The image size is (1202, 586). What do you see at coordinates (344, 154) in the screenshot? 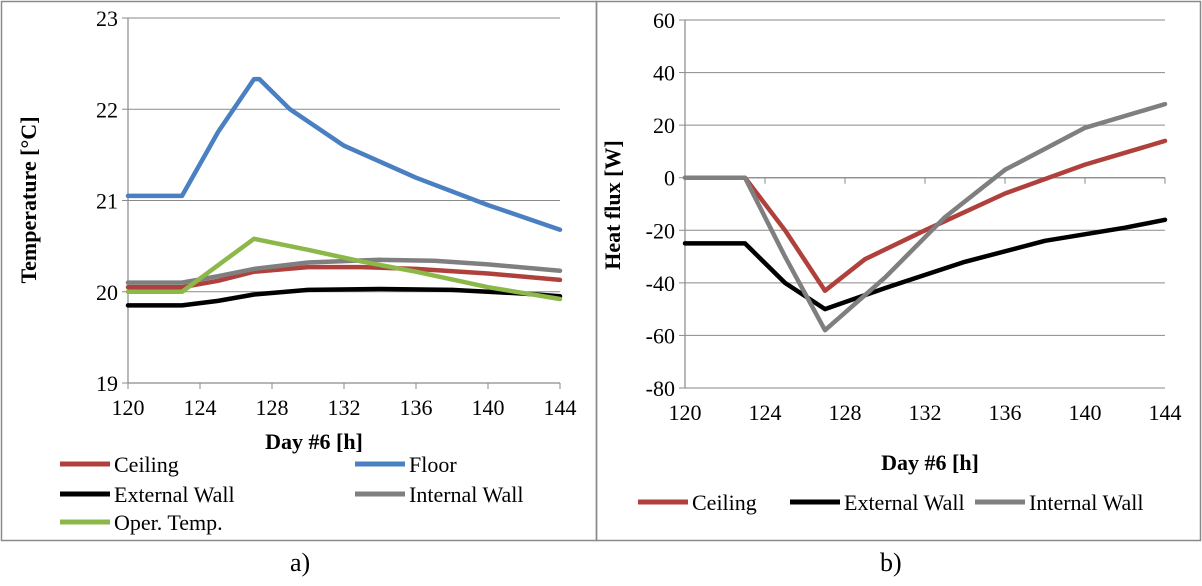
I see `series-line-floor` at bounding box center [344, 154].